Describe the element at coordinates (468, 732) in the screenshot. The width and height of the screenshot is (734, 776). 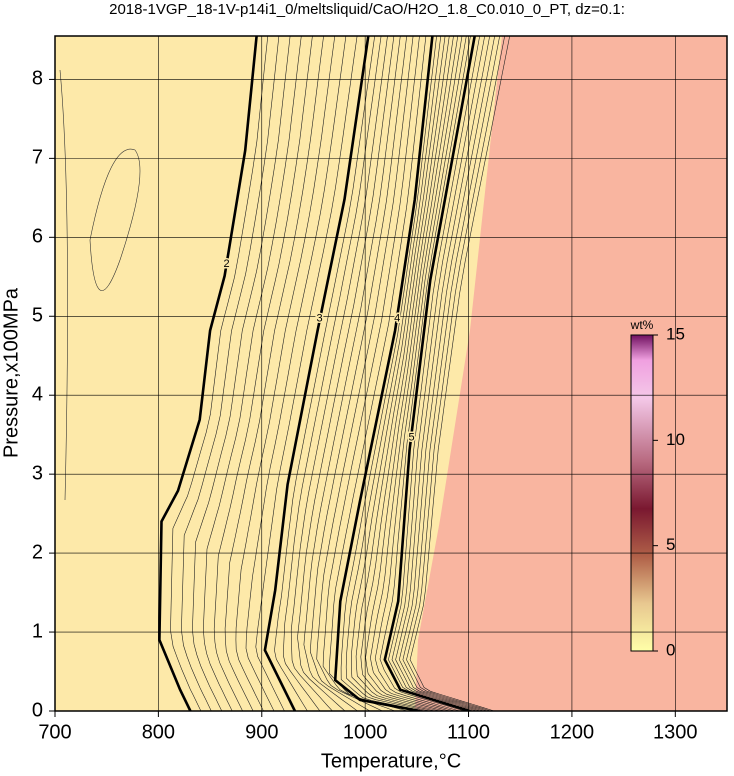
I see `x-tick-label: 1100` at that location.